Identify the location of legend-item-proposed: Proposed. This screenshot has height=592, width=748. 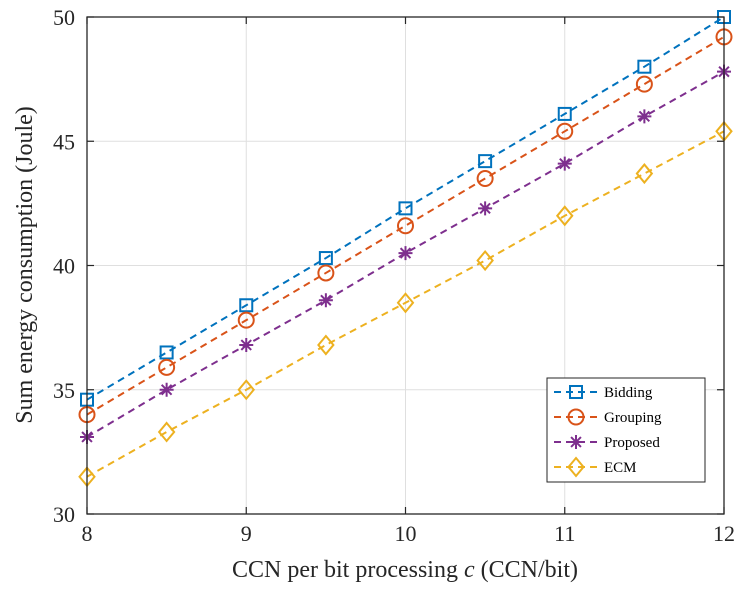
(607, 443).